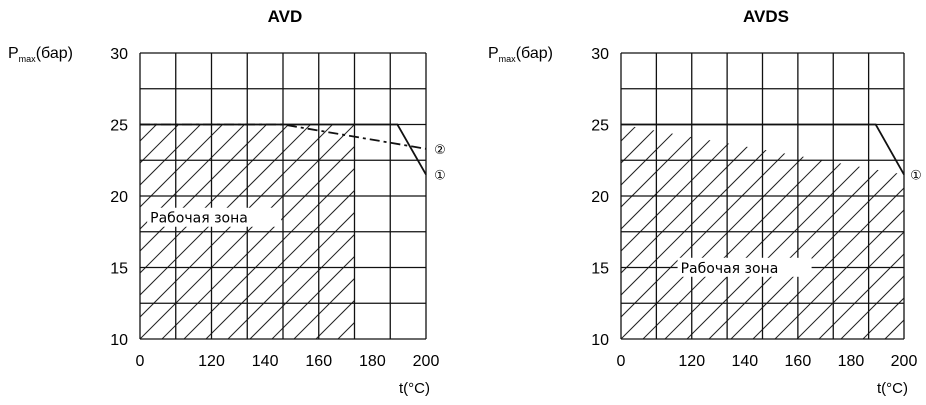 This screenshot has width=926, height=405. Describe the element at coordinates (766, 16) in the screenshot. I see `chart-title: AVDS` at that location.